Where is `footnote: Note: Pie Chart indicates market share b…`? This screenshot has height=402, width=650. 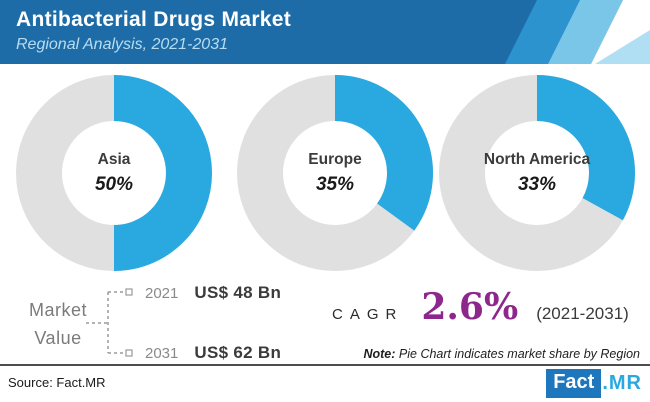
footnote: Note: Pie Chart indicates market share b… is located at coordinates (501, 354).